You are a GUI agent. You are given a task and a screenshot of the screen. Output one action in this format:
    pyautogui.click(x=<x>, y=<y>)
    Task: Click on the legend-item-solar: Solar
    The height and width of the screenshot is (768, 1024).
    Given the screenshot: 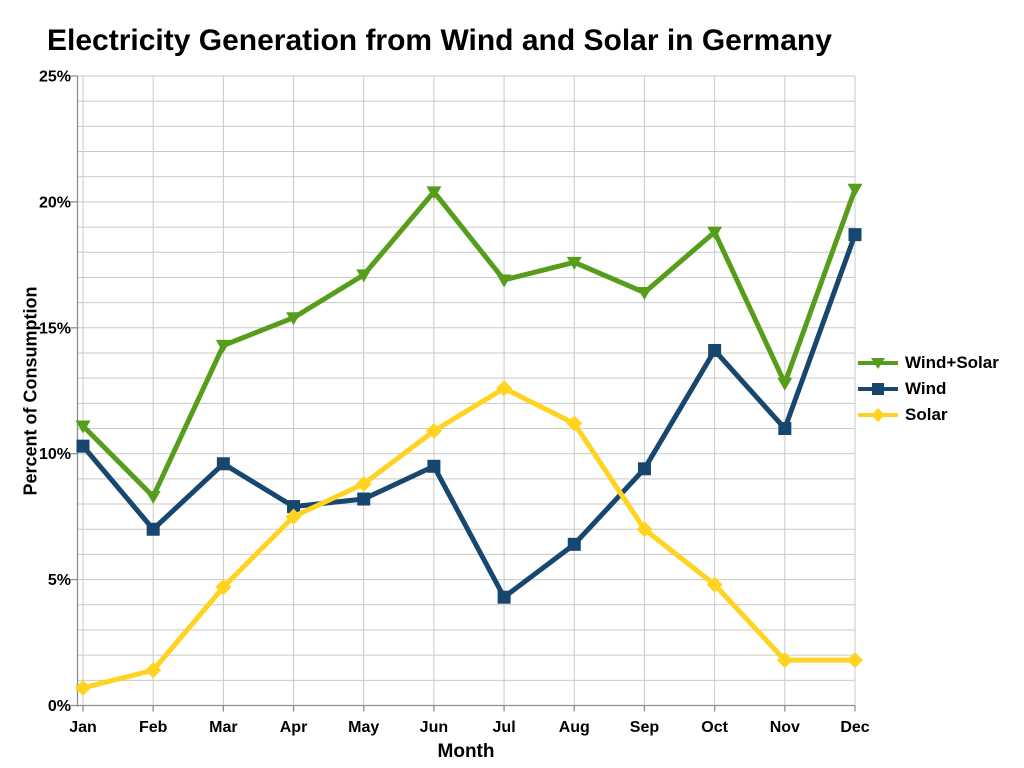 What is the action you would take?
    pyautogui.click(x=928, y=414)
    